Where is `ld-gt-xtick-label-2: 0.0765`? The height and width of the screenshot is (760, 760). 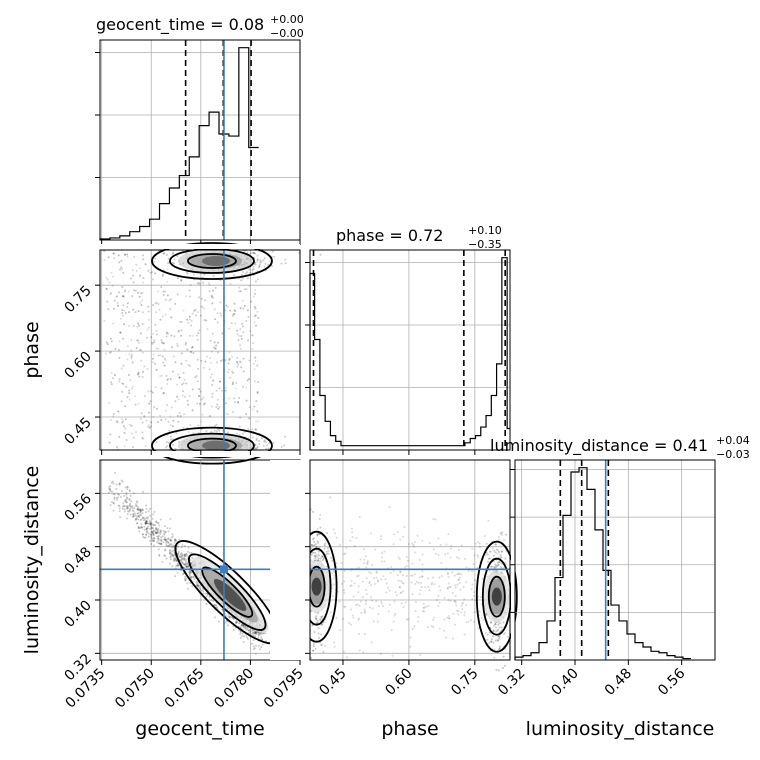 ld-gt-xtick-label-2: 0.0765 is located at coordinates (185, 689).